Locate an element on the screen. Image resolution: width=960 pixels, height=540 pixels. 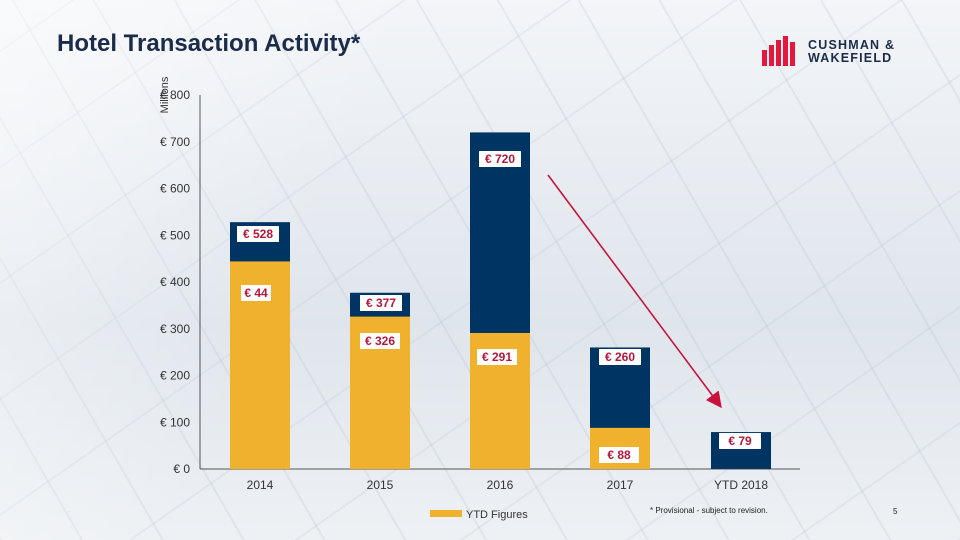
logo-line-1: CUSHMAN & is located at coordinates (852, 45).